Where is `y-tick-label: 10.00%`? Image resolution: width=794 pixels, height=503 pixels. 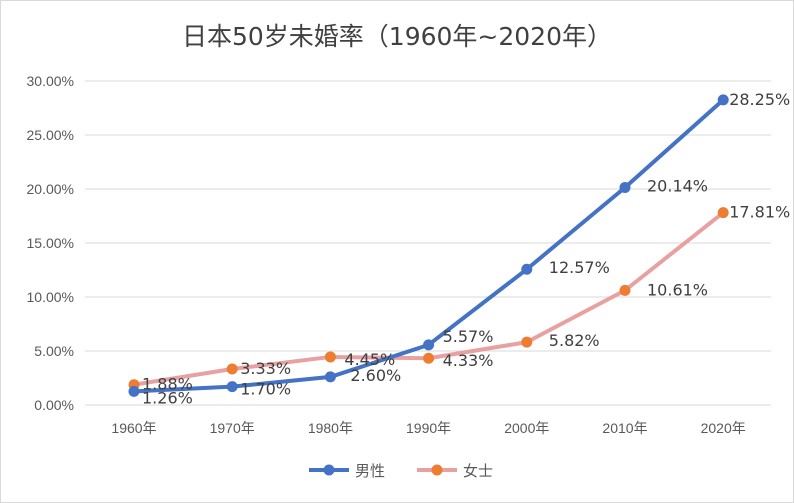 y-tick-label: 10.00% is located at coordinates (50, 297).